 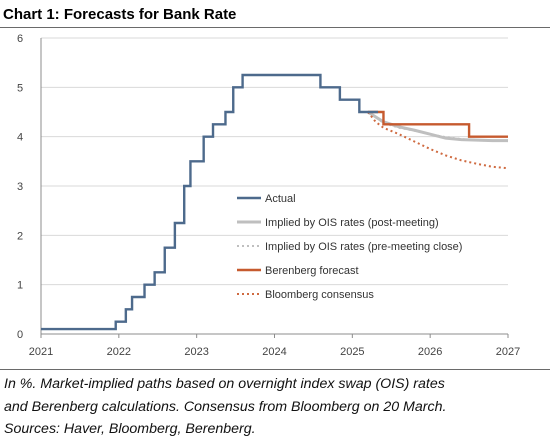 I want to click on y-tick-label: 2, so click(x=20, y=236).